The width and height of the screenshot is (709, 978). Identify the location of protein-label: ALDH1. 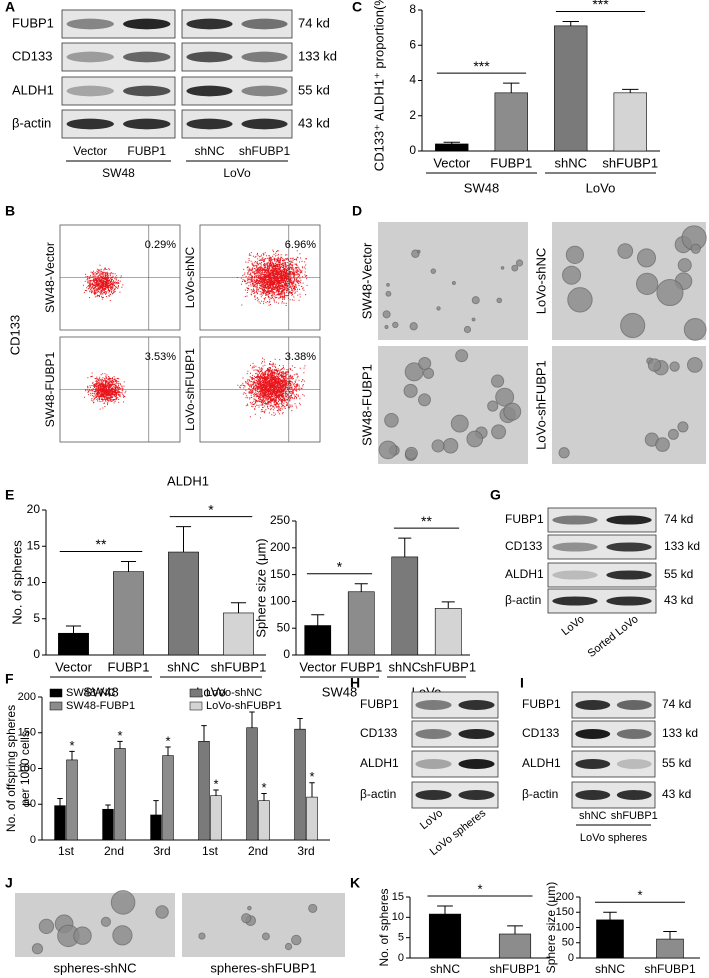
(541, 763).